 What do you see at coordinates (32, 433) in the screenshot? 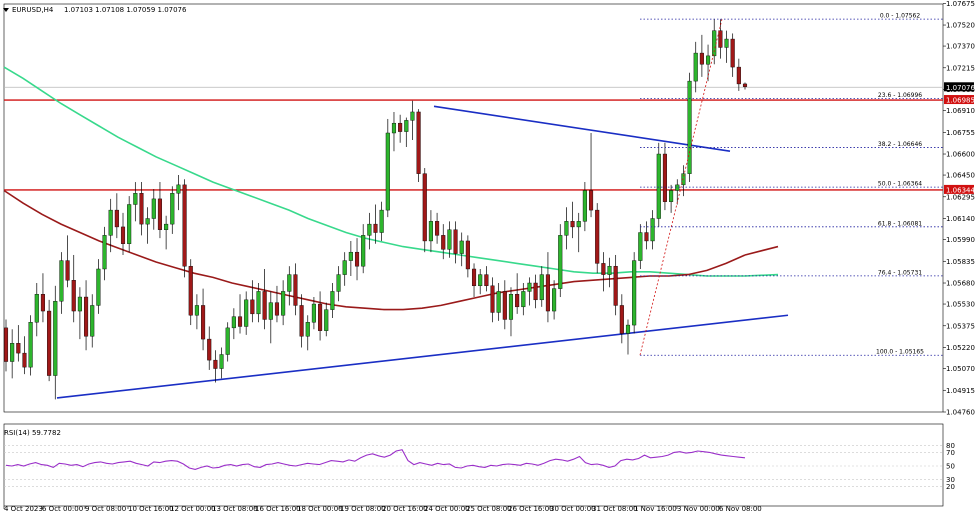
I see `rsi-title: RSI(14) 59.7782` at bounding box center [32, 433].